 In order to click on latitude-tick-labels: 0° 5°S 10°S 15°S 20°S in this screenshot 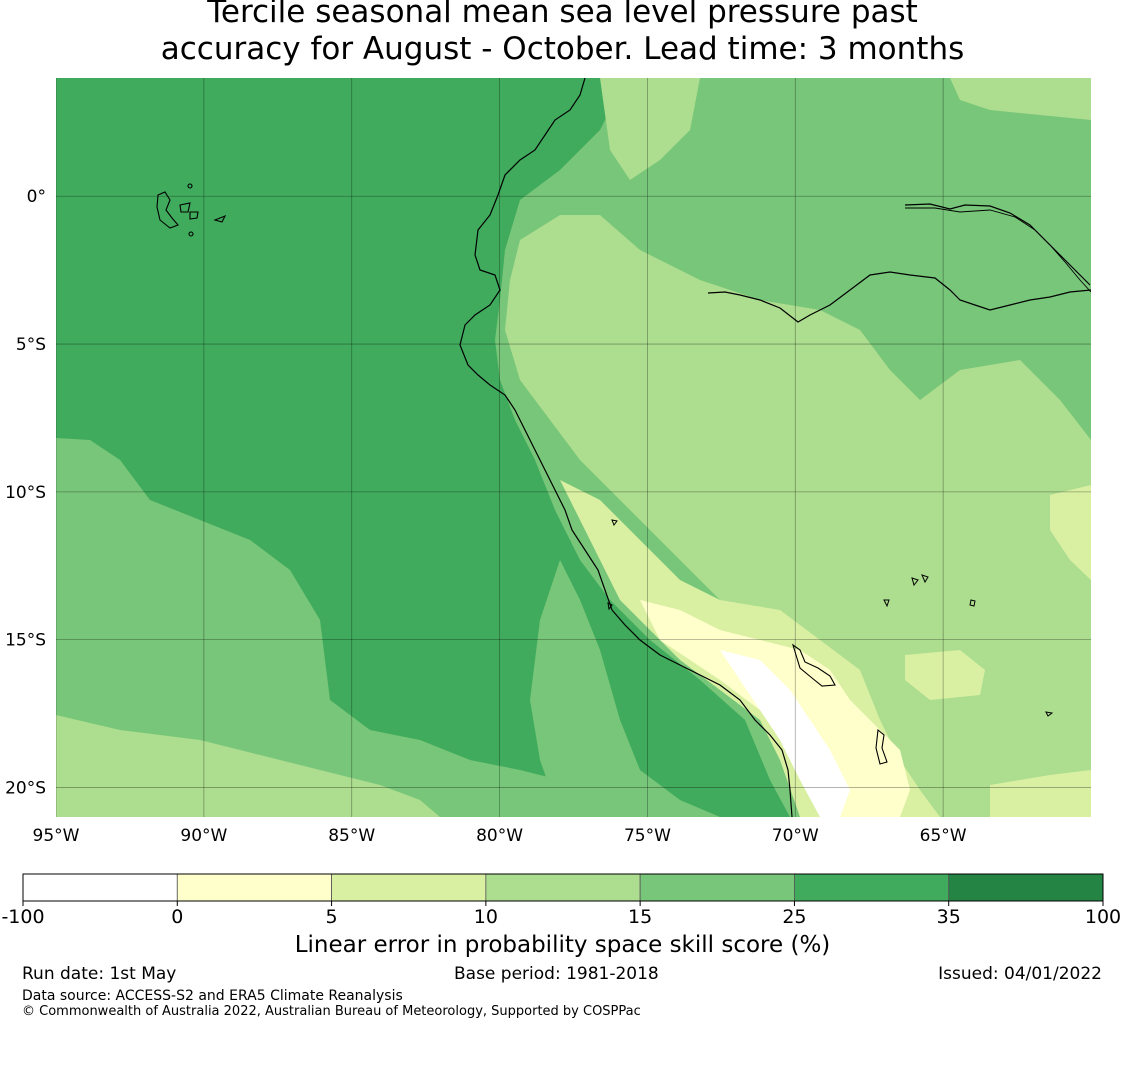, I will do `click(25, 492)`.